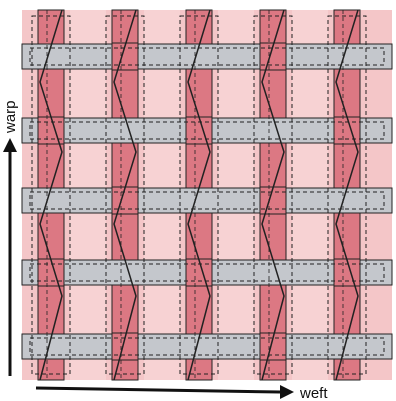 The height and width of the screenshot is (401, 396). I want to click on warp-axis-arrowhead, so click(10, 145).